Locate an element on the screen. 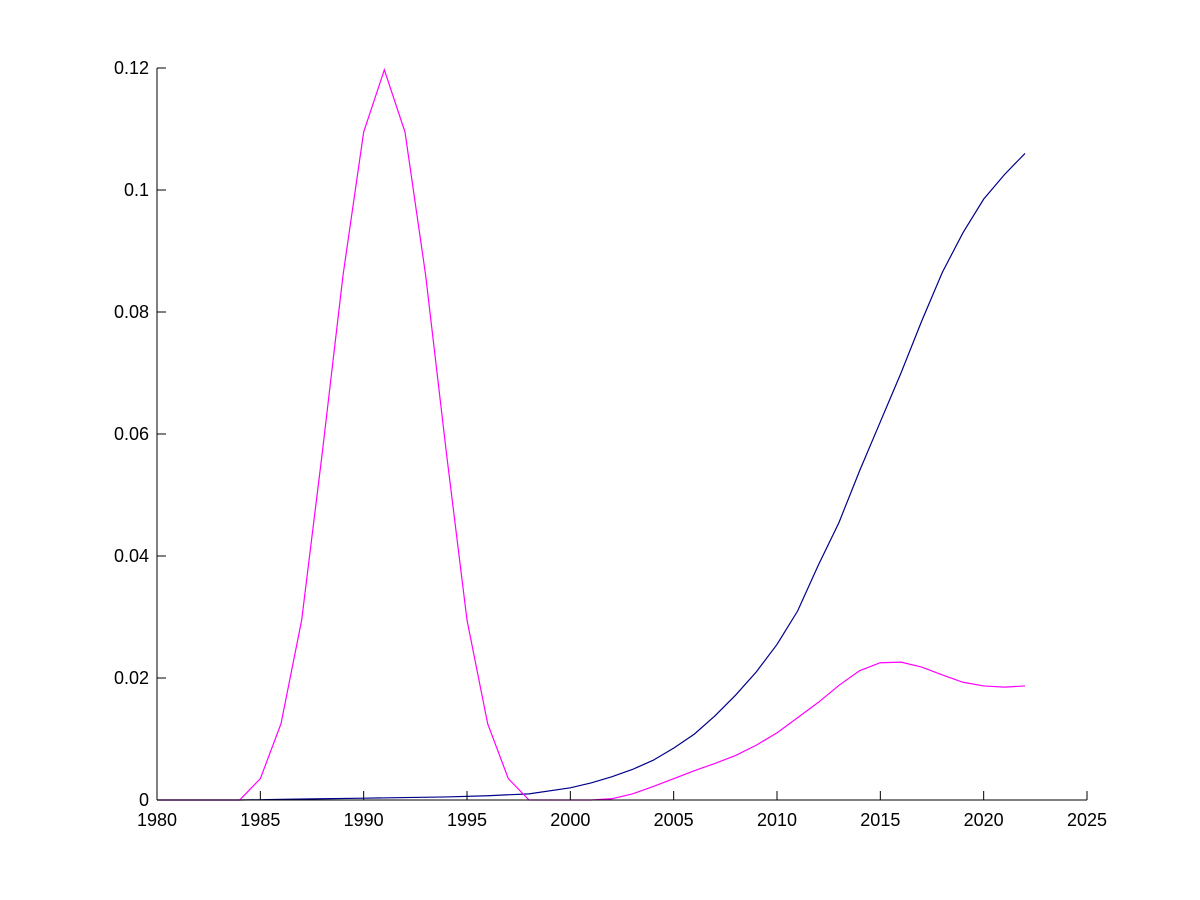 The height and width of the screenshot is (900, 1200). x-tick-label: 2015 is located at coordinates (880, 820).